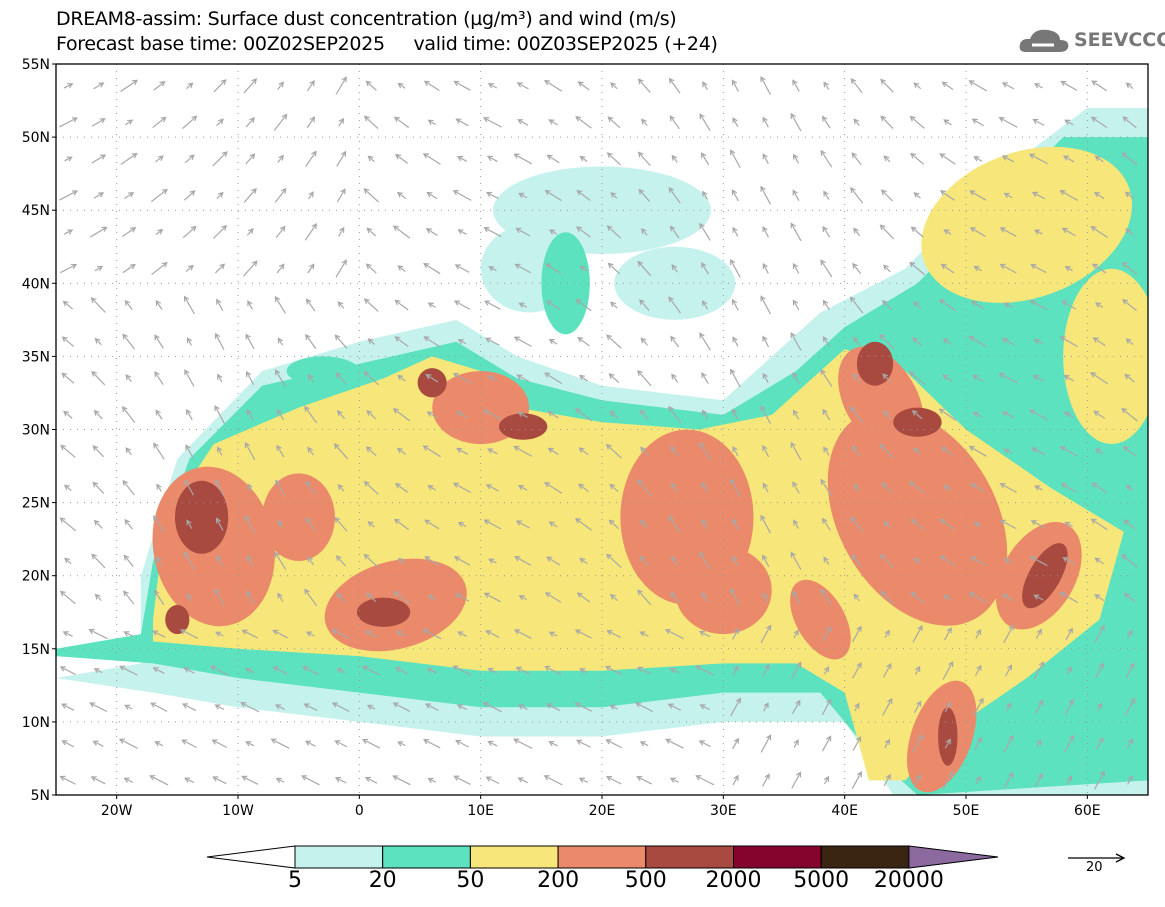  What do you see at coordinates (1094, 867) in the screenshot?
I see `wind-reference-label: 20` at bounding box center [1094, 867].